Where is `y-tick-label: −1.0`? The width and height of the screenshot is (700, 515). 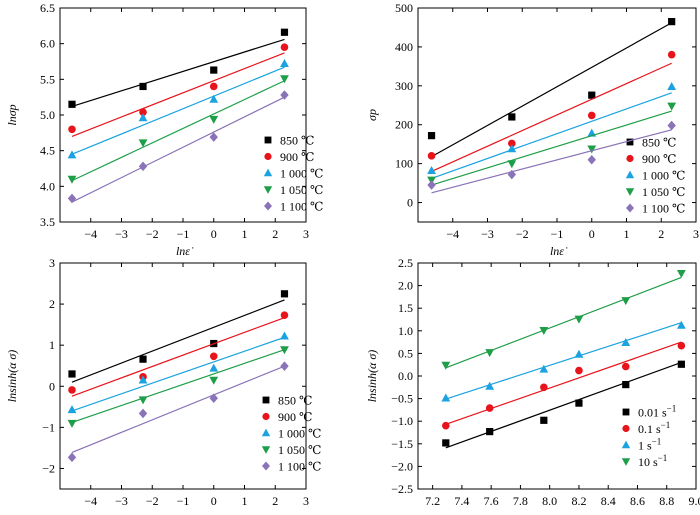 y-tick-label: −1.0 is located at coordinates (402, 421).